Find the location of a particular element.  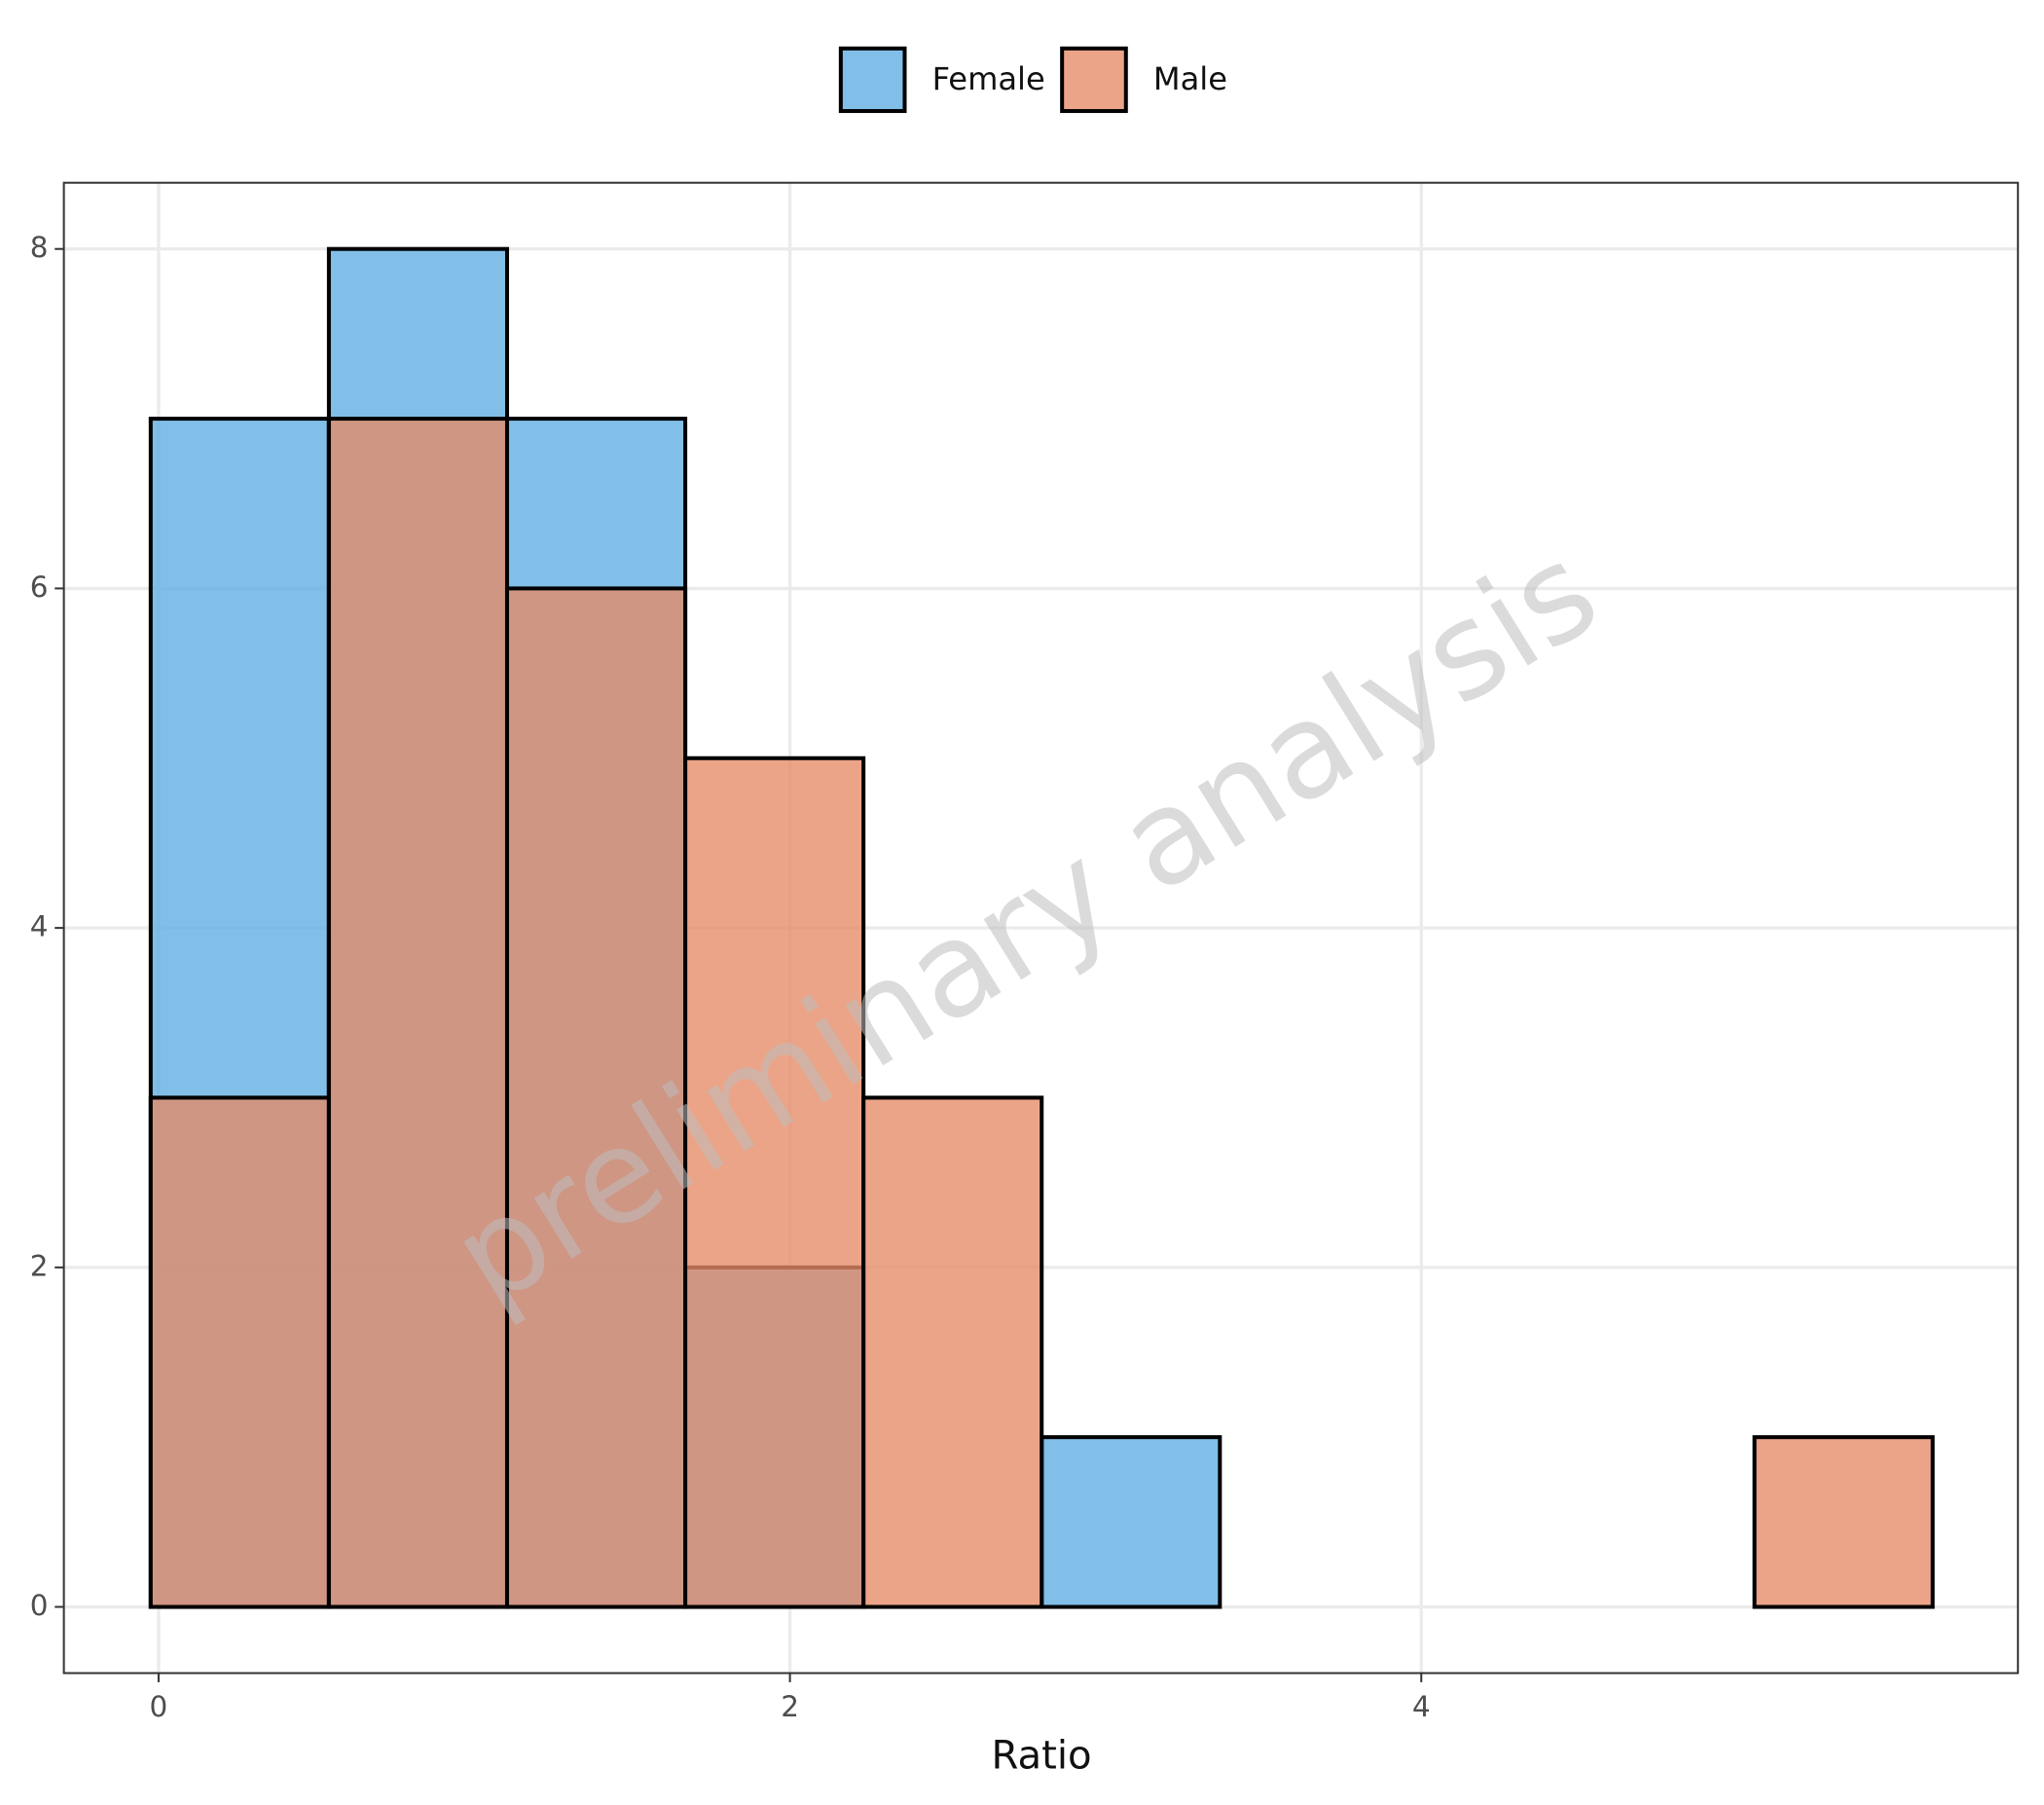

y-tick-label: 0 is located at coordinates (40, 1605).